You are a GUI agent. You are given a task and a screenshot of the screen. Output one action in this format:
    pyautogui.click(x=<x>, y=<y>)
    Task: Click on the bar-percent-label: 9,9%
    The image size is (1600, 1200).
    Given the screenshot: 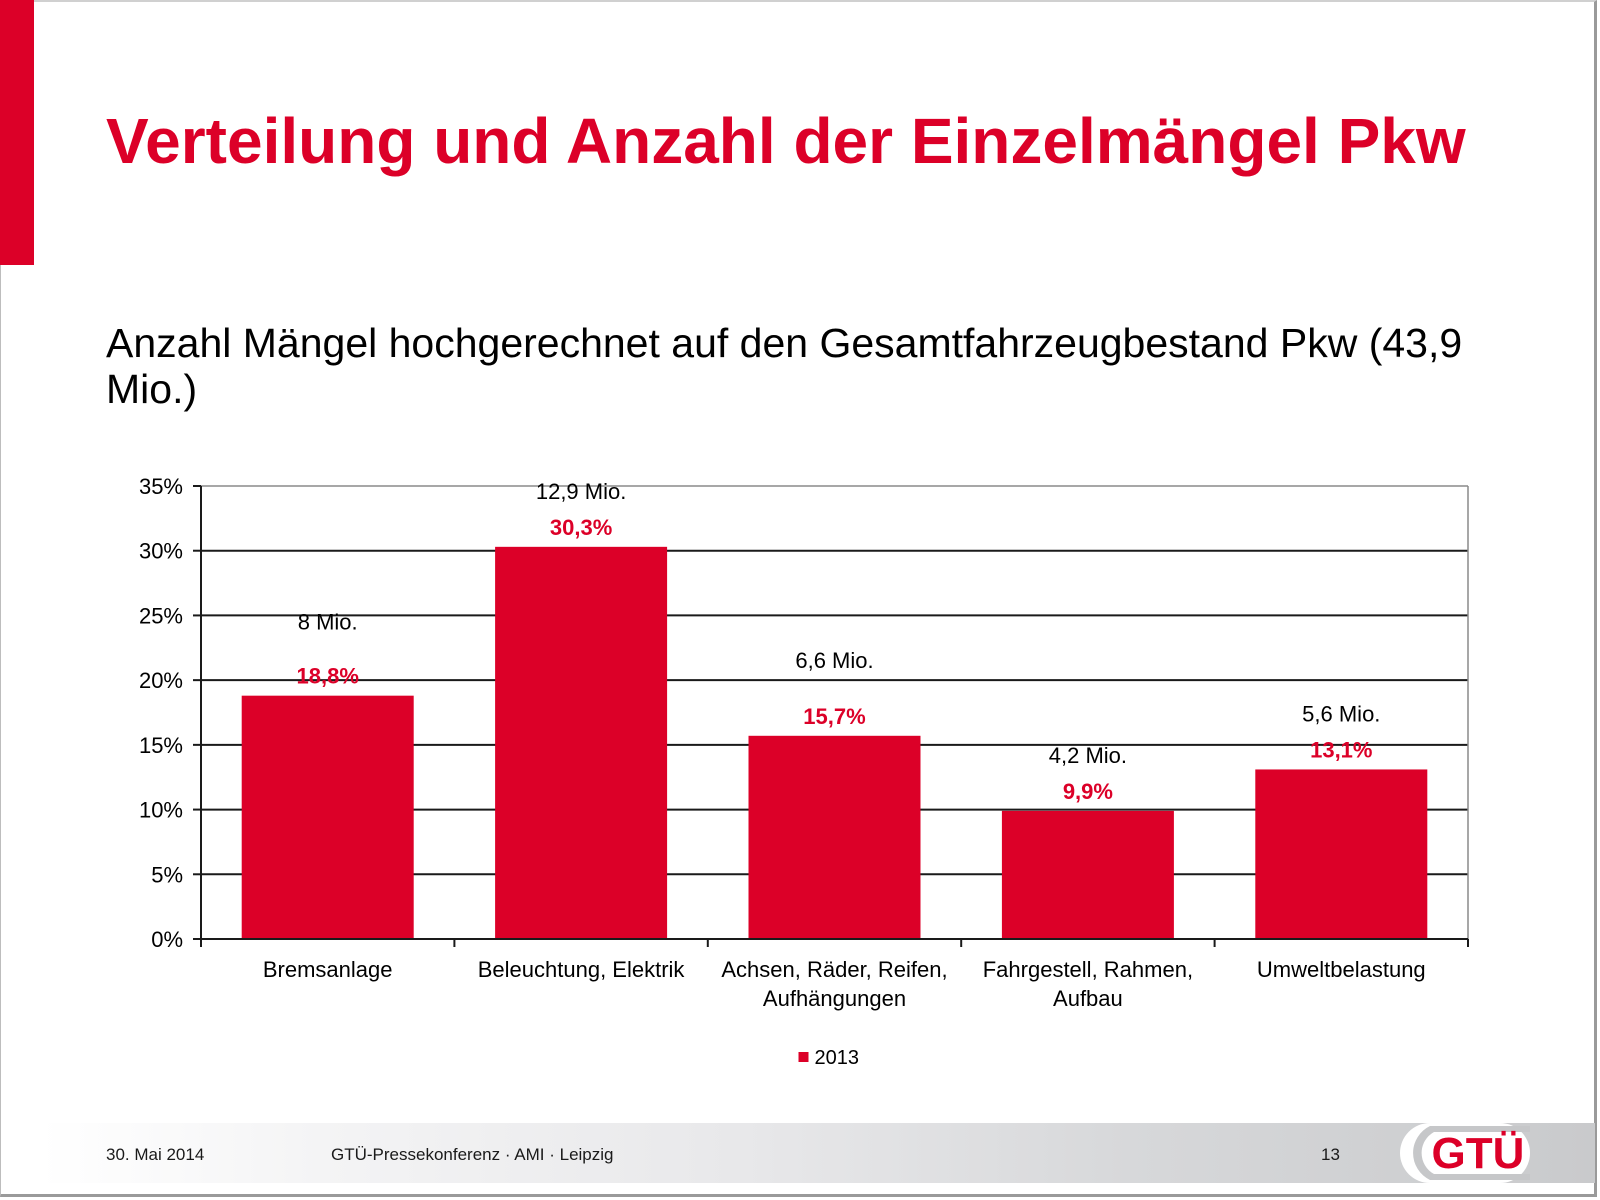 What is the action you would take?
    pyautogui.click(x=1088, y=791)
    